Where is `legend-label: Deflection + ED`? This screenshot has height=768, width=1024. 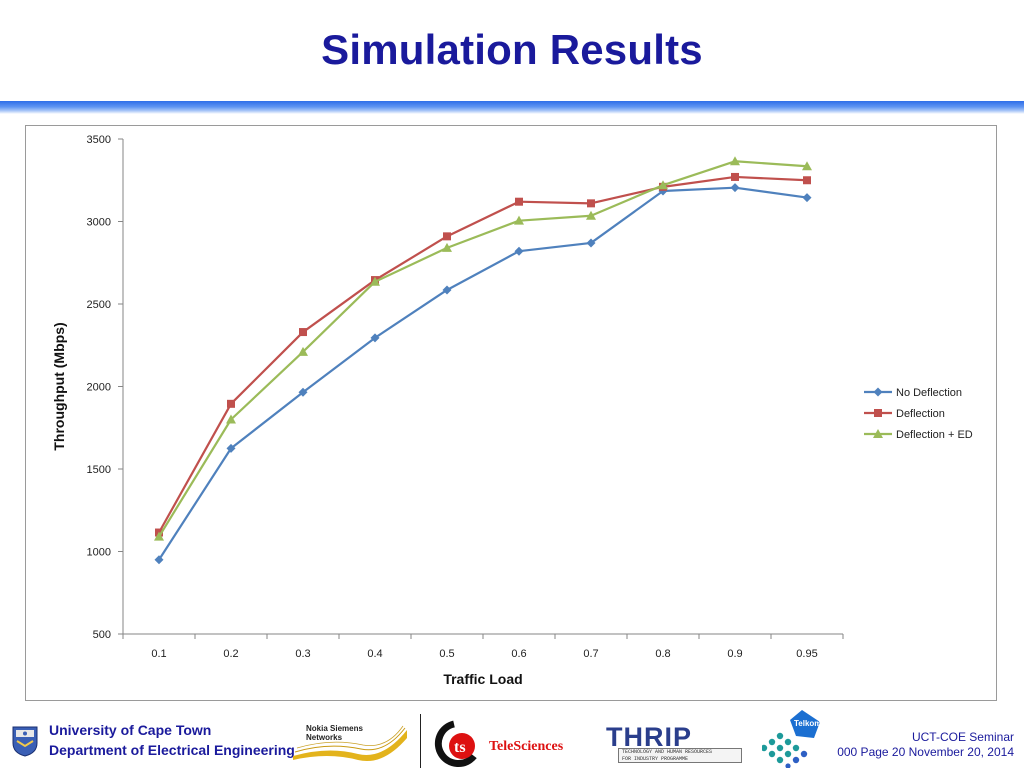
legend-label: Deflection + ED is located at coordinates (934, 435).